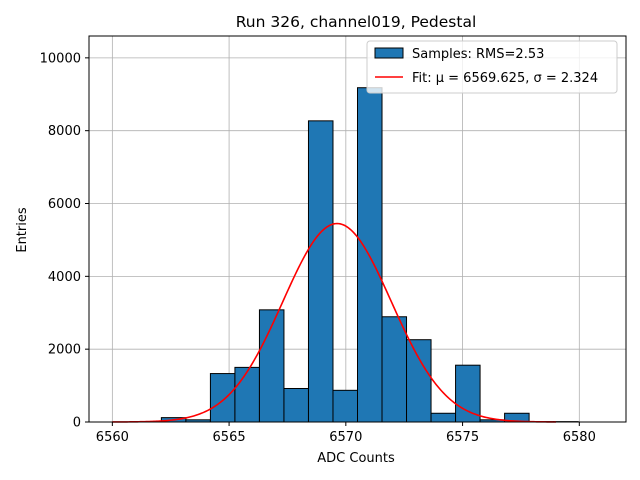 The height and width of the screenshot is (480, 640). What do you see at coordinates (356, 22) in the screenshot?
I see `chart-title: Run 326, channel019, Pedestal` at bounding box center [356, 22].